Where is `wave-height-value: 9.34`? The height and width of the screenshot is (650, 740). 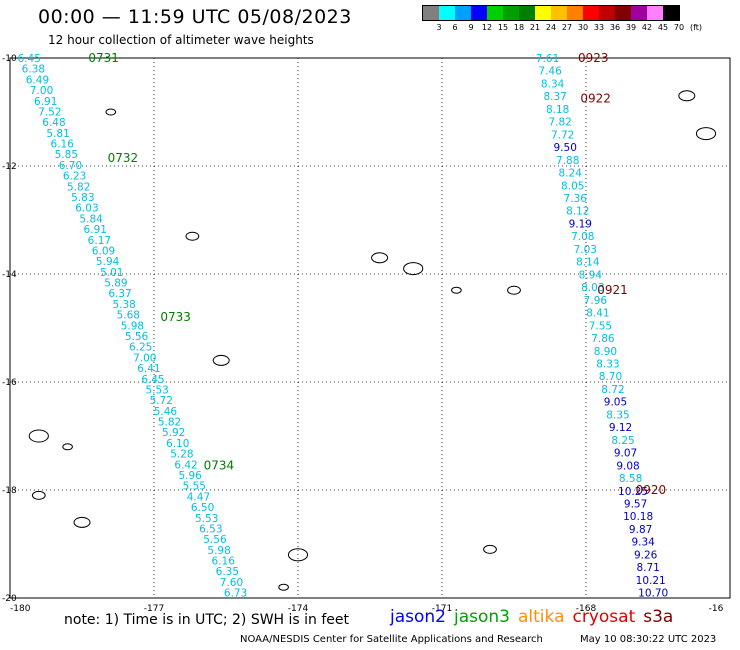 wave-height-value: 9.34 is located at coordinates (643, 543).